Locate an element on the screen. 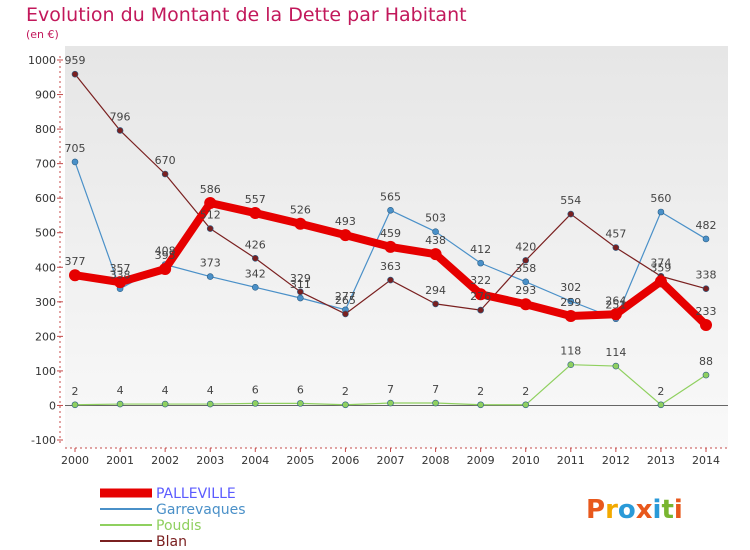 This screenshot has width=750, height=550. y-tick-label: 1000 is located at coordinates (42, 60).